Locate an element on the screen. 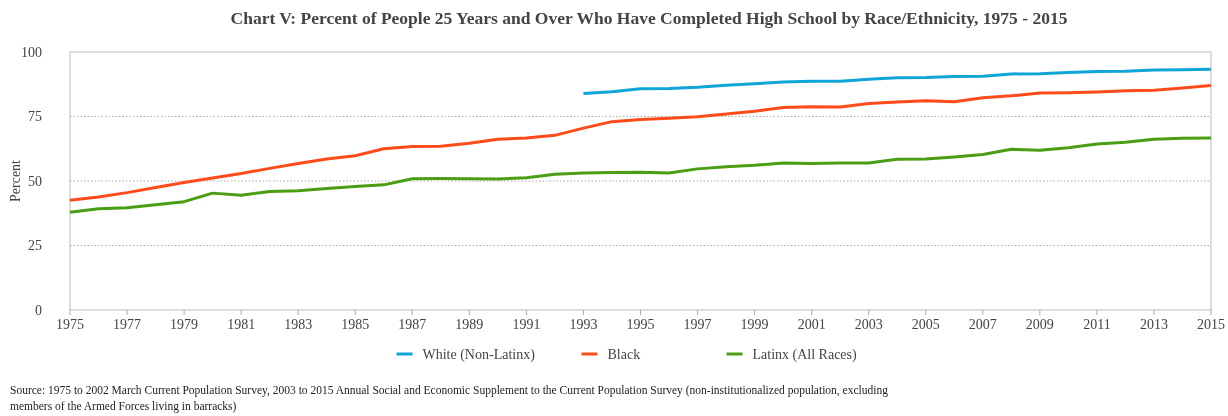 The image size is (1228, 416). x-tick-label: 1993 is located at coordinates (583, 324).